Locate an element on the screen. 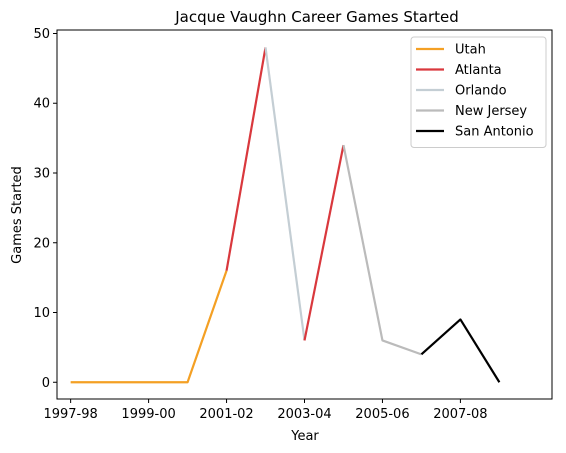  legend-entry-label: San Antonio is located at coordinates (494, 132).